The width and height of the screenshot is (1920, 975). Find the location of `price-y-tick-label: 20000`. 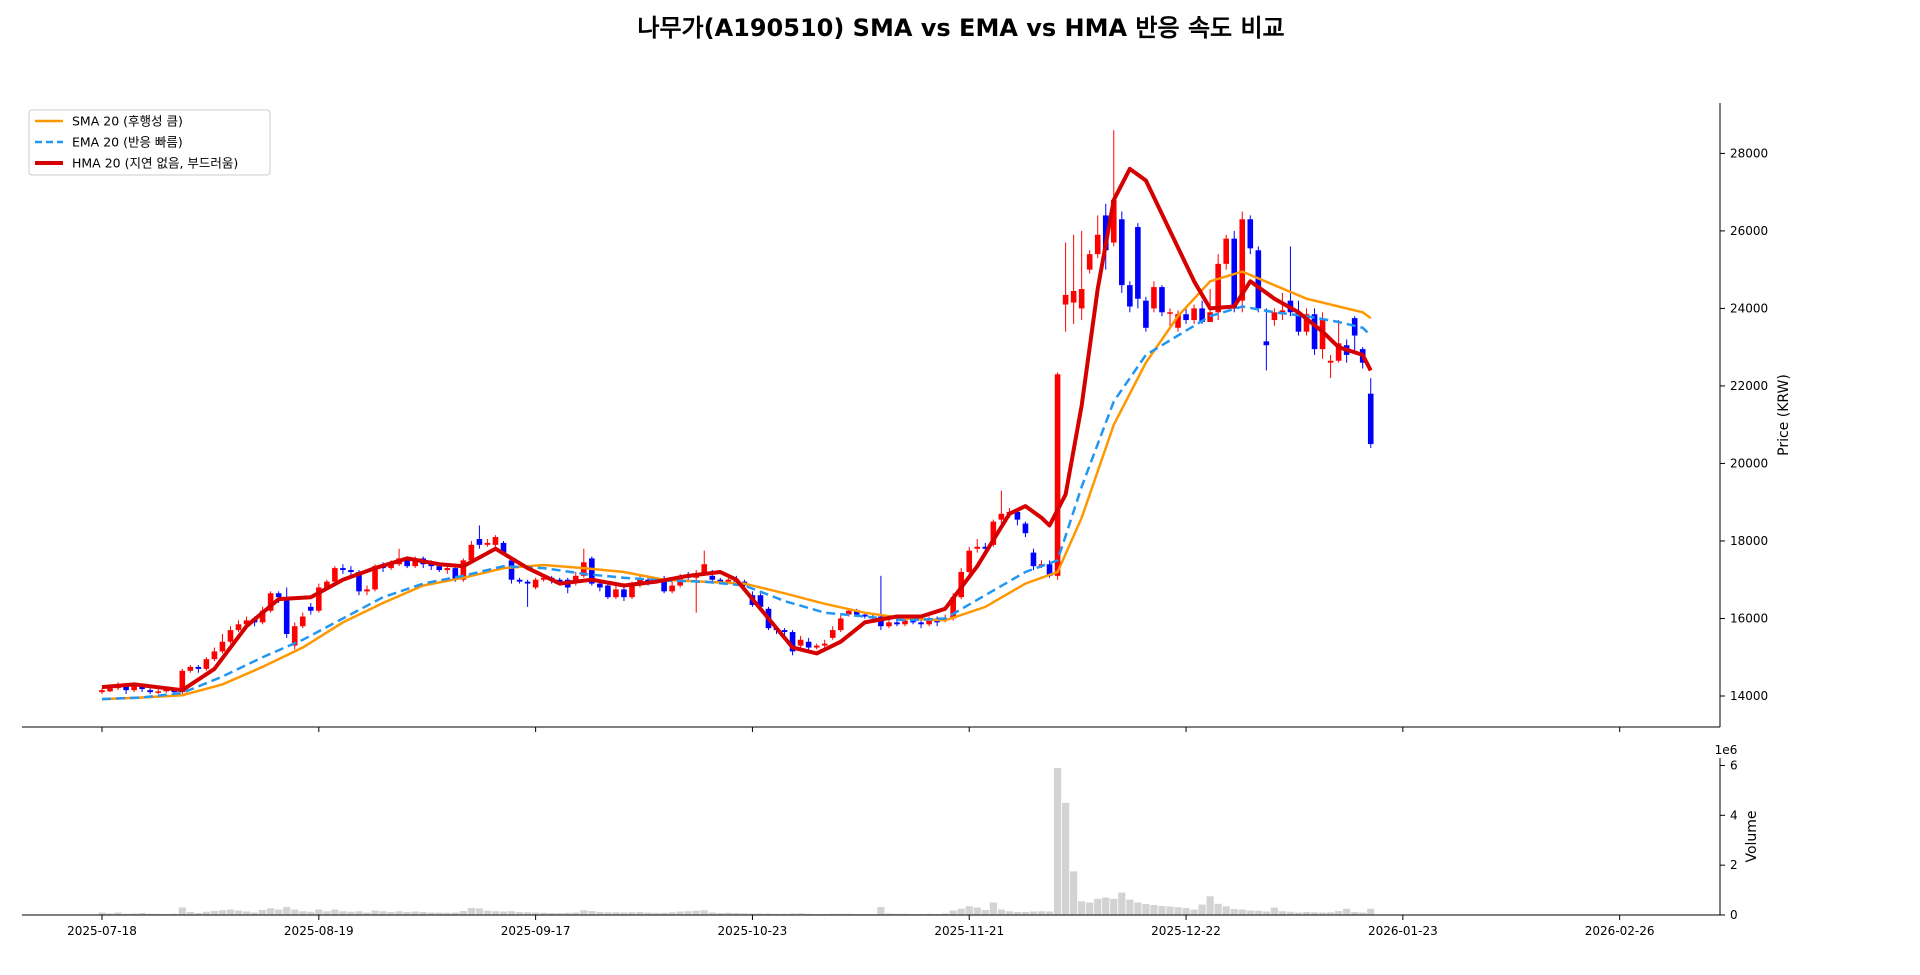

price-y-tick-label: 20000 is located at coordinates (1749, 463).